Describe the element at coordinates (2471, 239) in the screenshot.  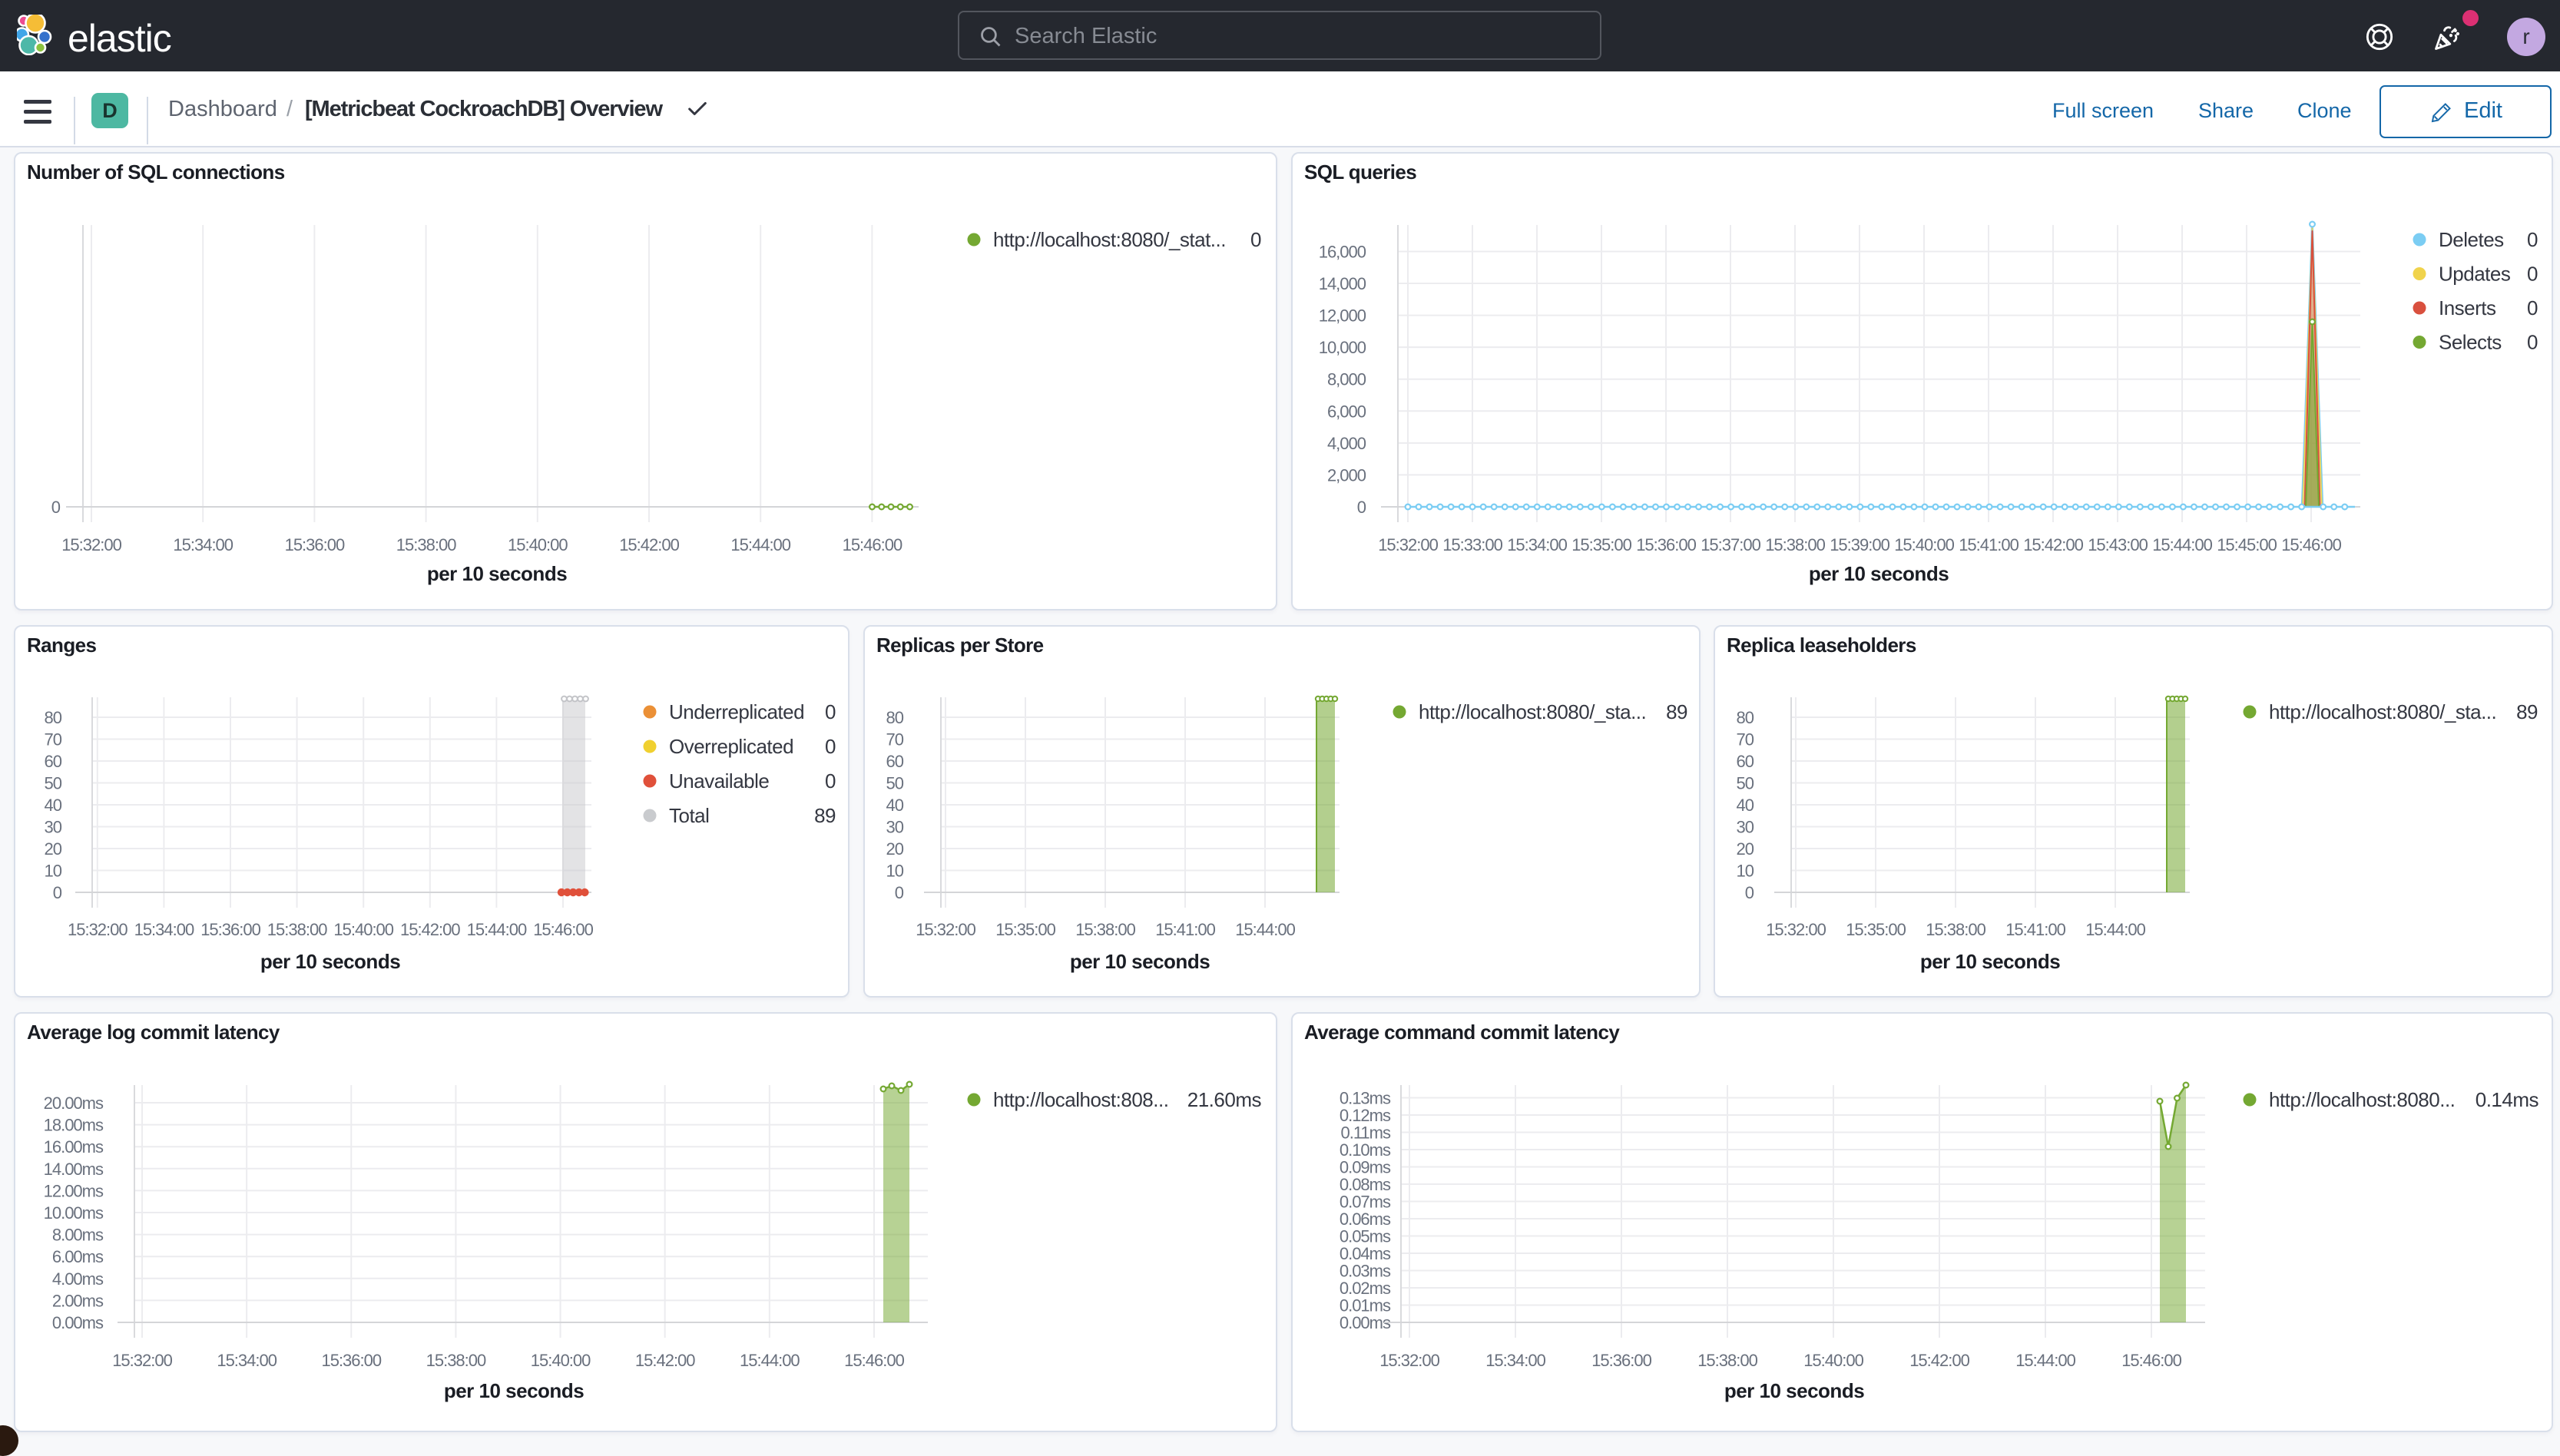
I see `svg-text: Deletes` at that location.